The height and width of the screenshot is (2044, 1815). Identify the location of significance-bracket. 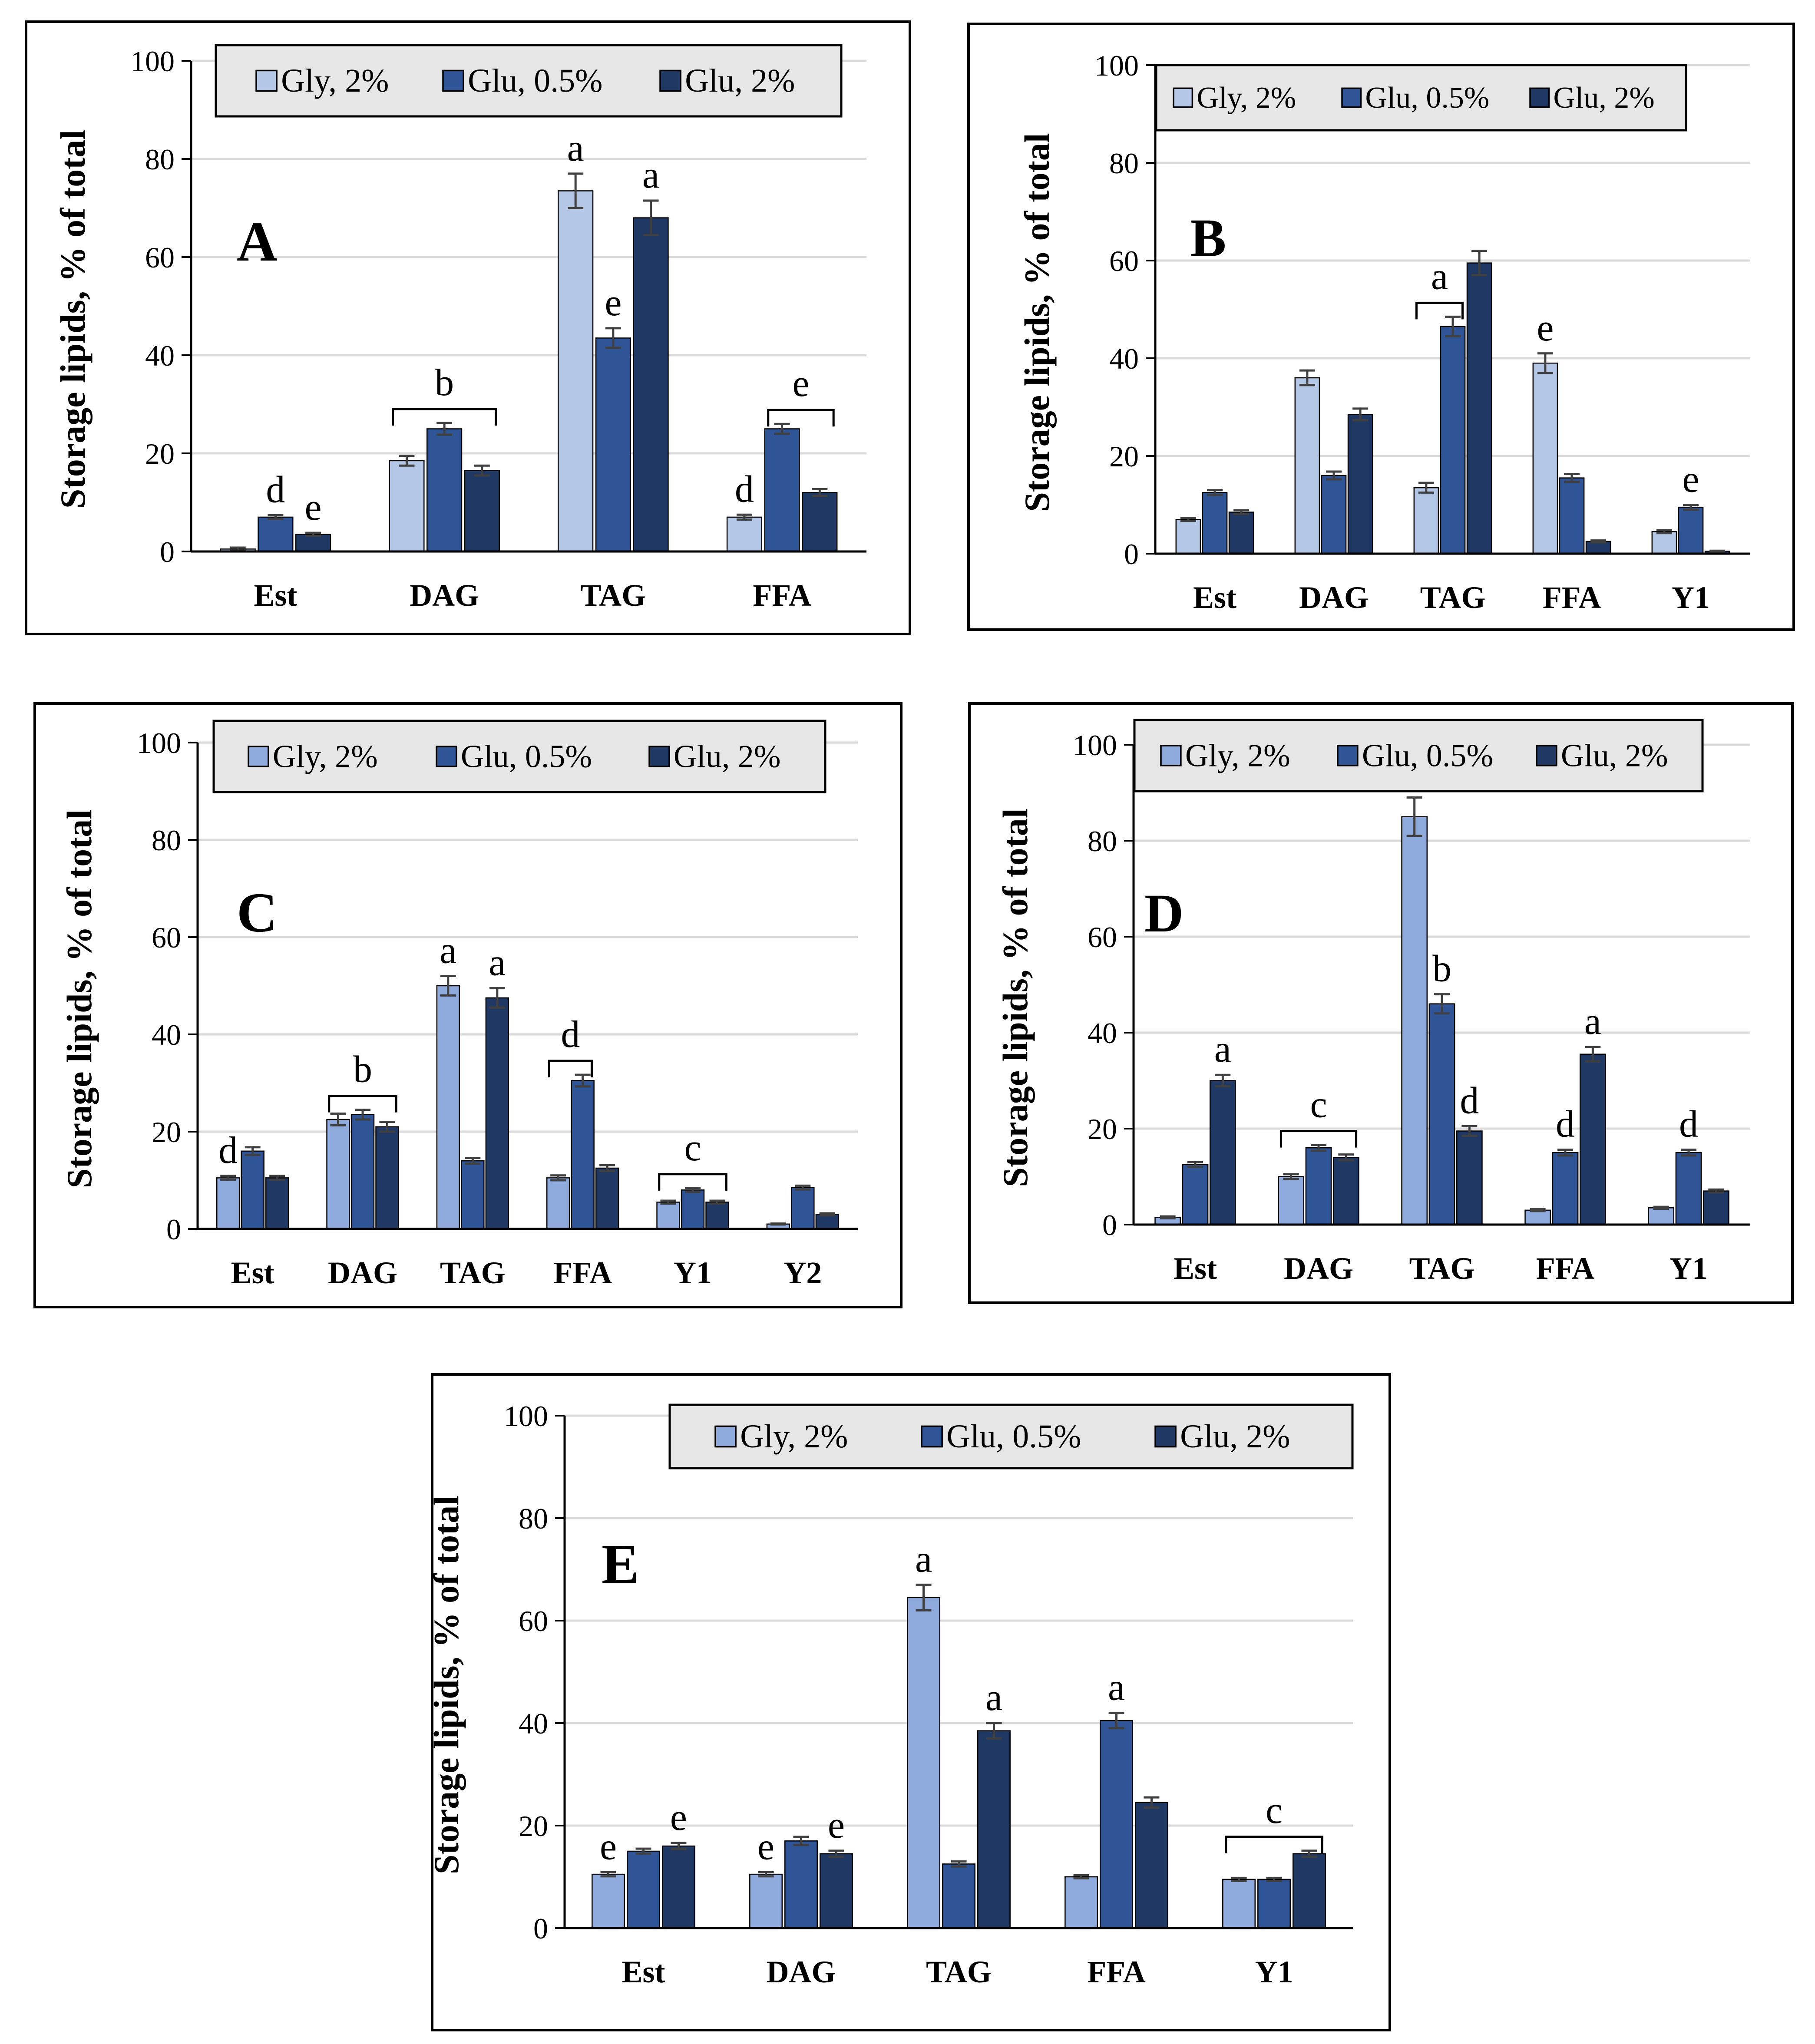
(692, 1182).